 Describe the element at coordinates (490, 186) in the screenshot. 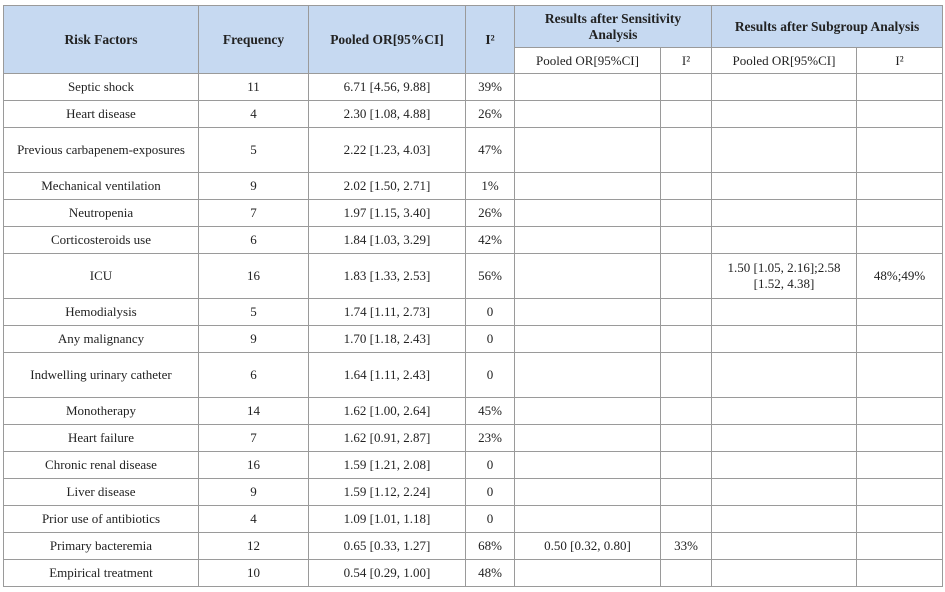

I see `table-cell: 1%` at that location.